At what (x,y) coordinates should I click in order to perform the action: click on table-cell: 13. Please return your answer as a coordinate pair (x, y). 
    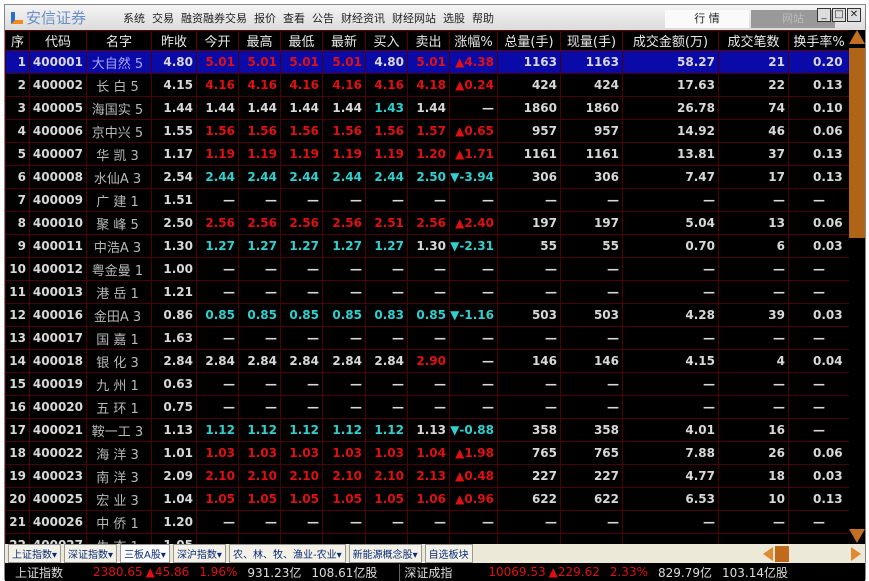
    Looking at the image, I should click on (753, 223).